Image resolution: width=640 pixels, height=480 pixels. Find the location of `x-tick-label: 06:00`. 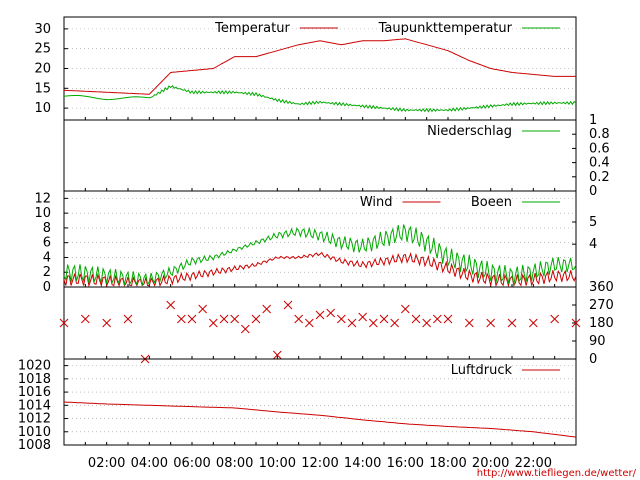

x-tick-label: 06:00 is located at coordinates (191, 463).